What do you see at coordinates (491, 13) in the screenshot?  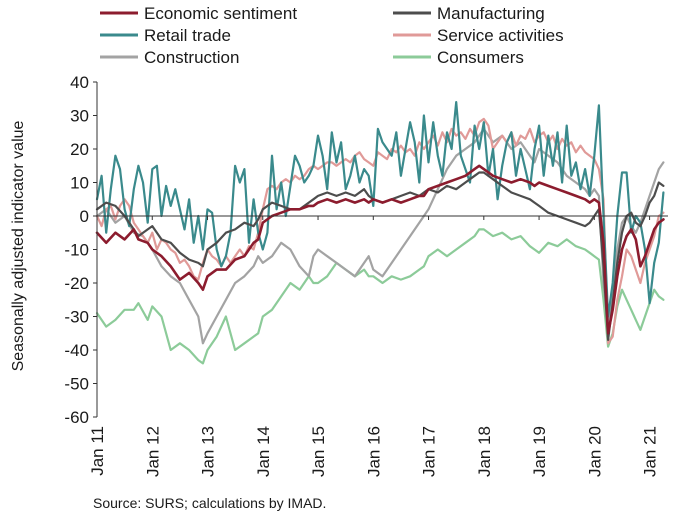 I see `legend-label: Manufacturing` at bounding box center [491, 13].